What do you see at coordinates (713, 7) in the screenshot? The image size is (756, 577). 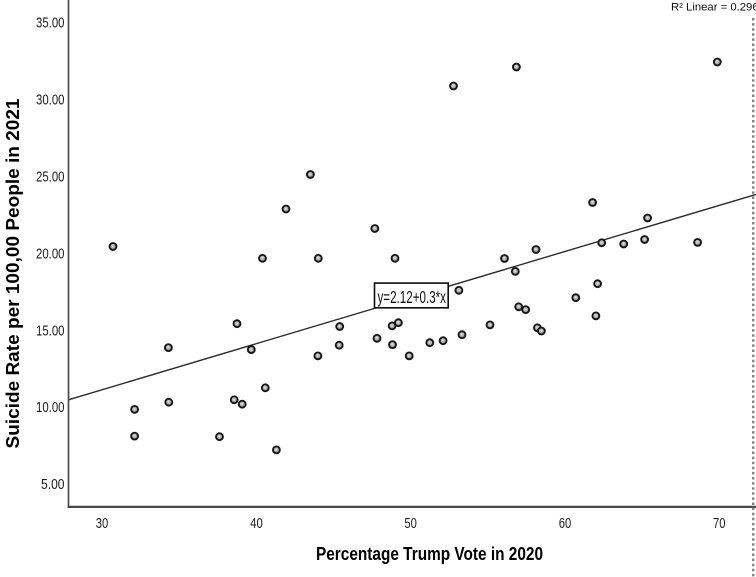 I see `svg-text: R² Linear = 0.296` at bounding box center [713, 7].